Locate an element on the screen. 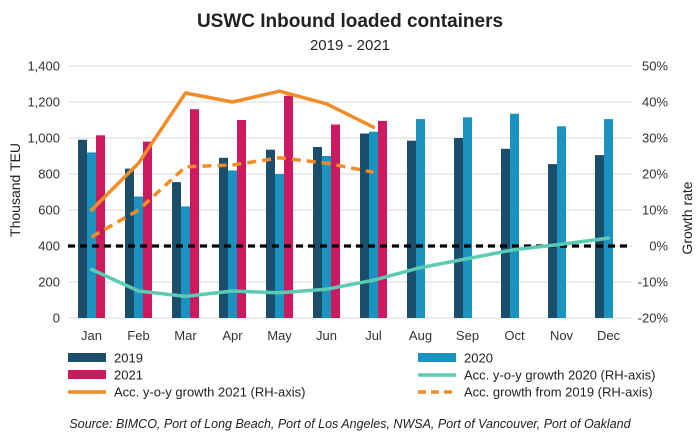  x-tick-label: May is located at coordinates (279, 335).